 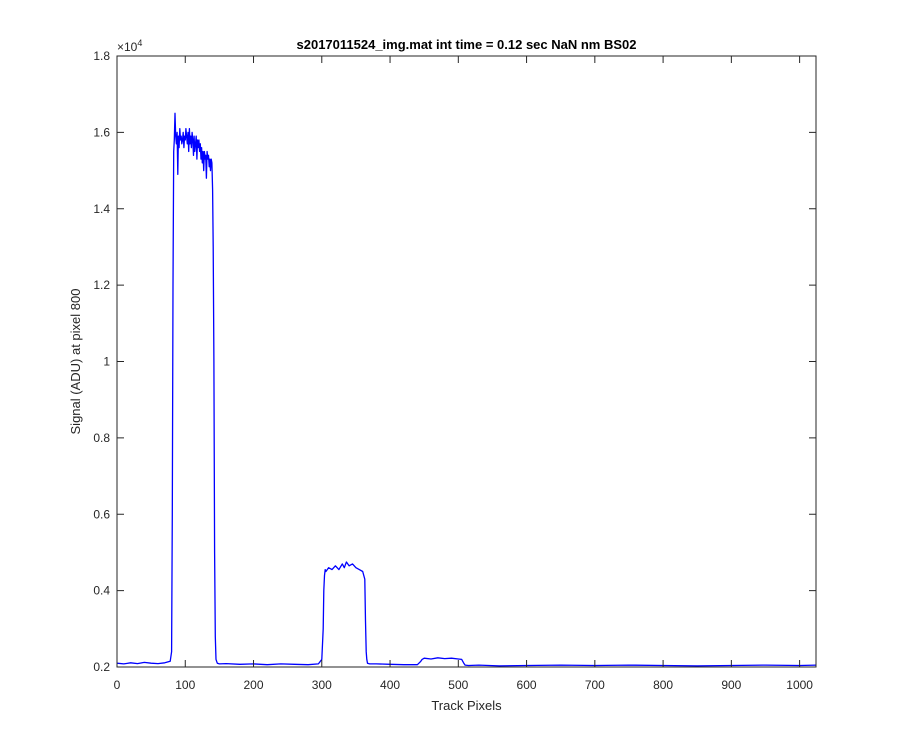 I want to click on x-tick-label: 200, so click(x=254, y=685).